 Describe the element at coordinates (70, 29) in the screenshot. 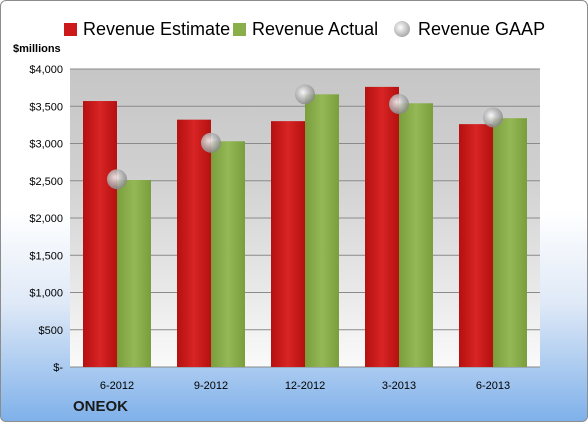

I see `legend-swatch-estimate` at that location.